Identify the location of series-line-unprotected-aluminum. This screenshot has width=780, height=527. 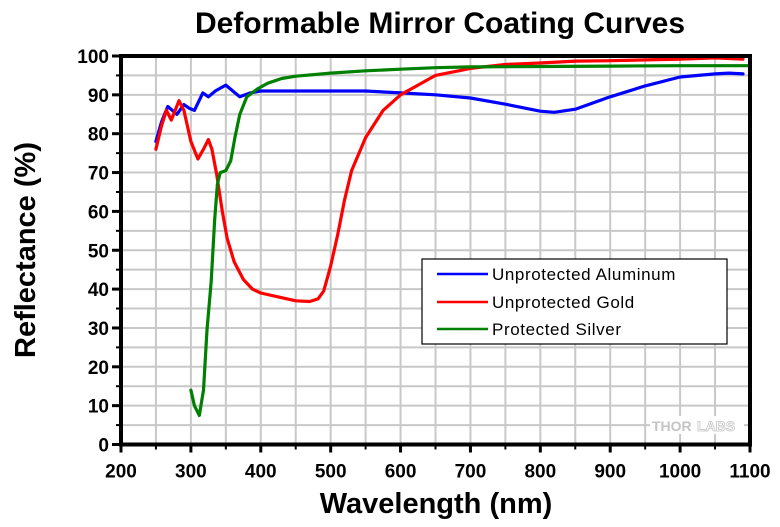
(449, 107).